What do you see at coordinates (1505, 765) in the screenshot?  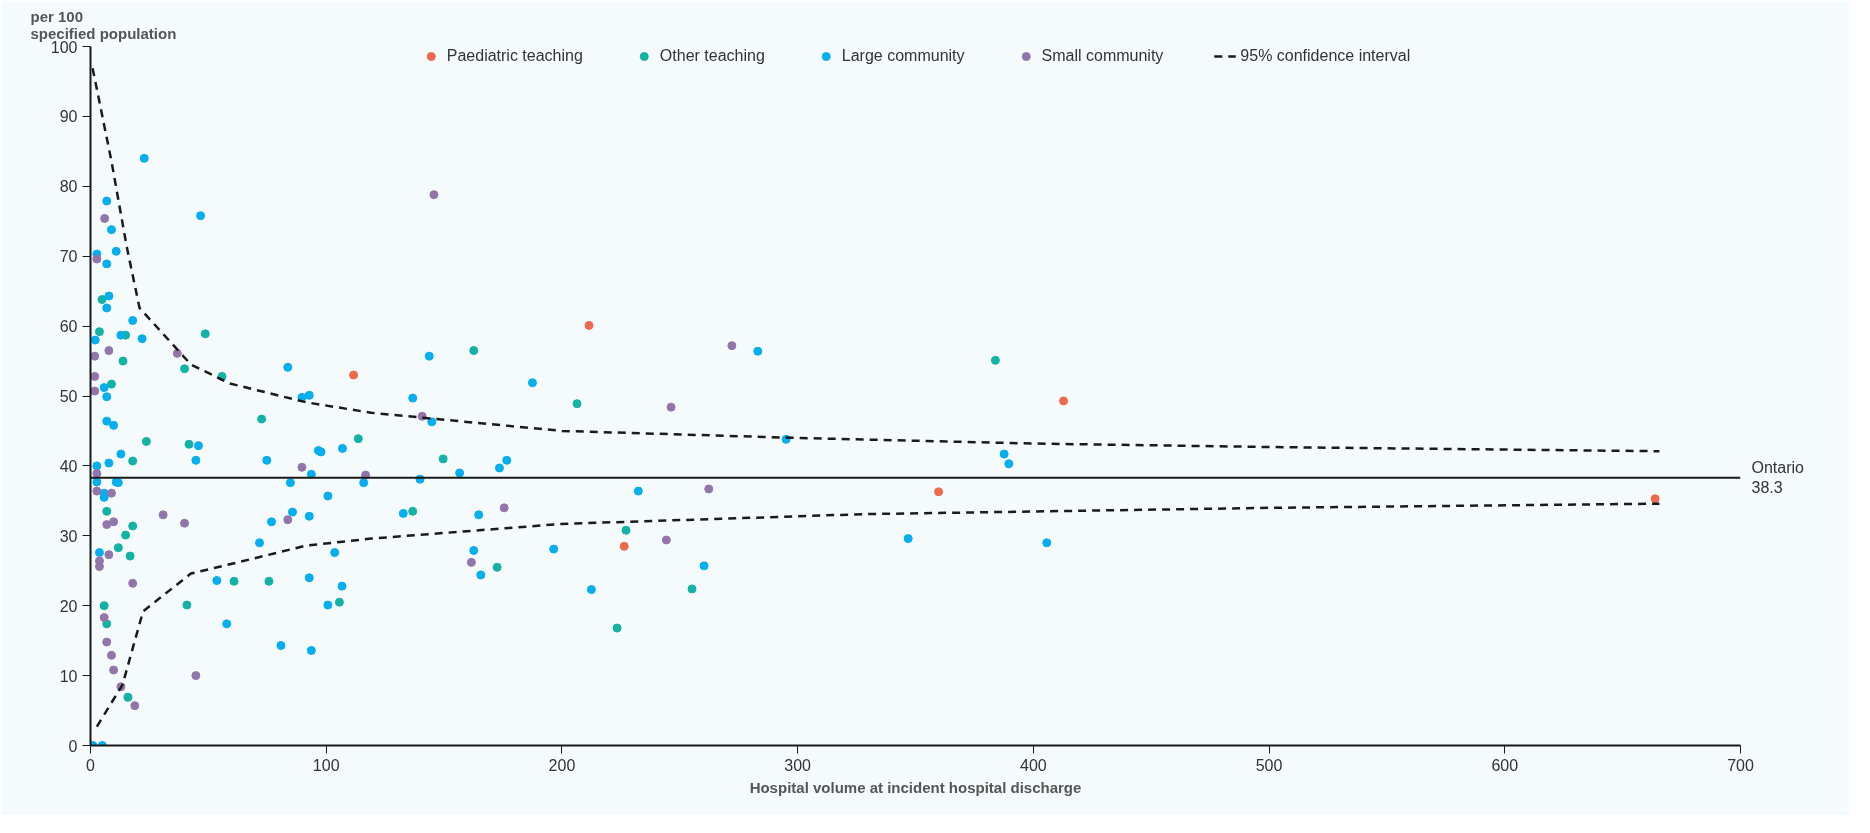 I see `x-tick-label: 600` at bounding box center [1505, 765].